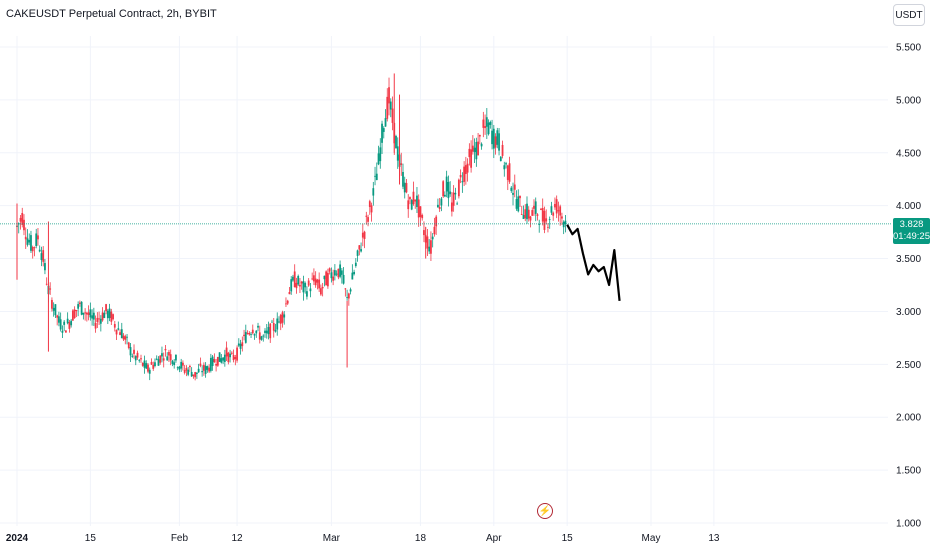 The image size is (932, 550). What do you see at coordinates (908, 48) in the screenshot?
I see `y-tick-label: 5.500` at bounding box center [908, 48].